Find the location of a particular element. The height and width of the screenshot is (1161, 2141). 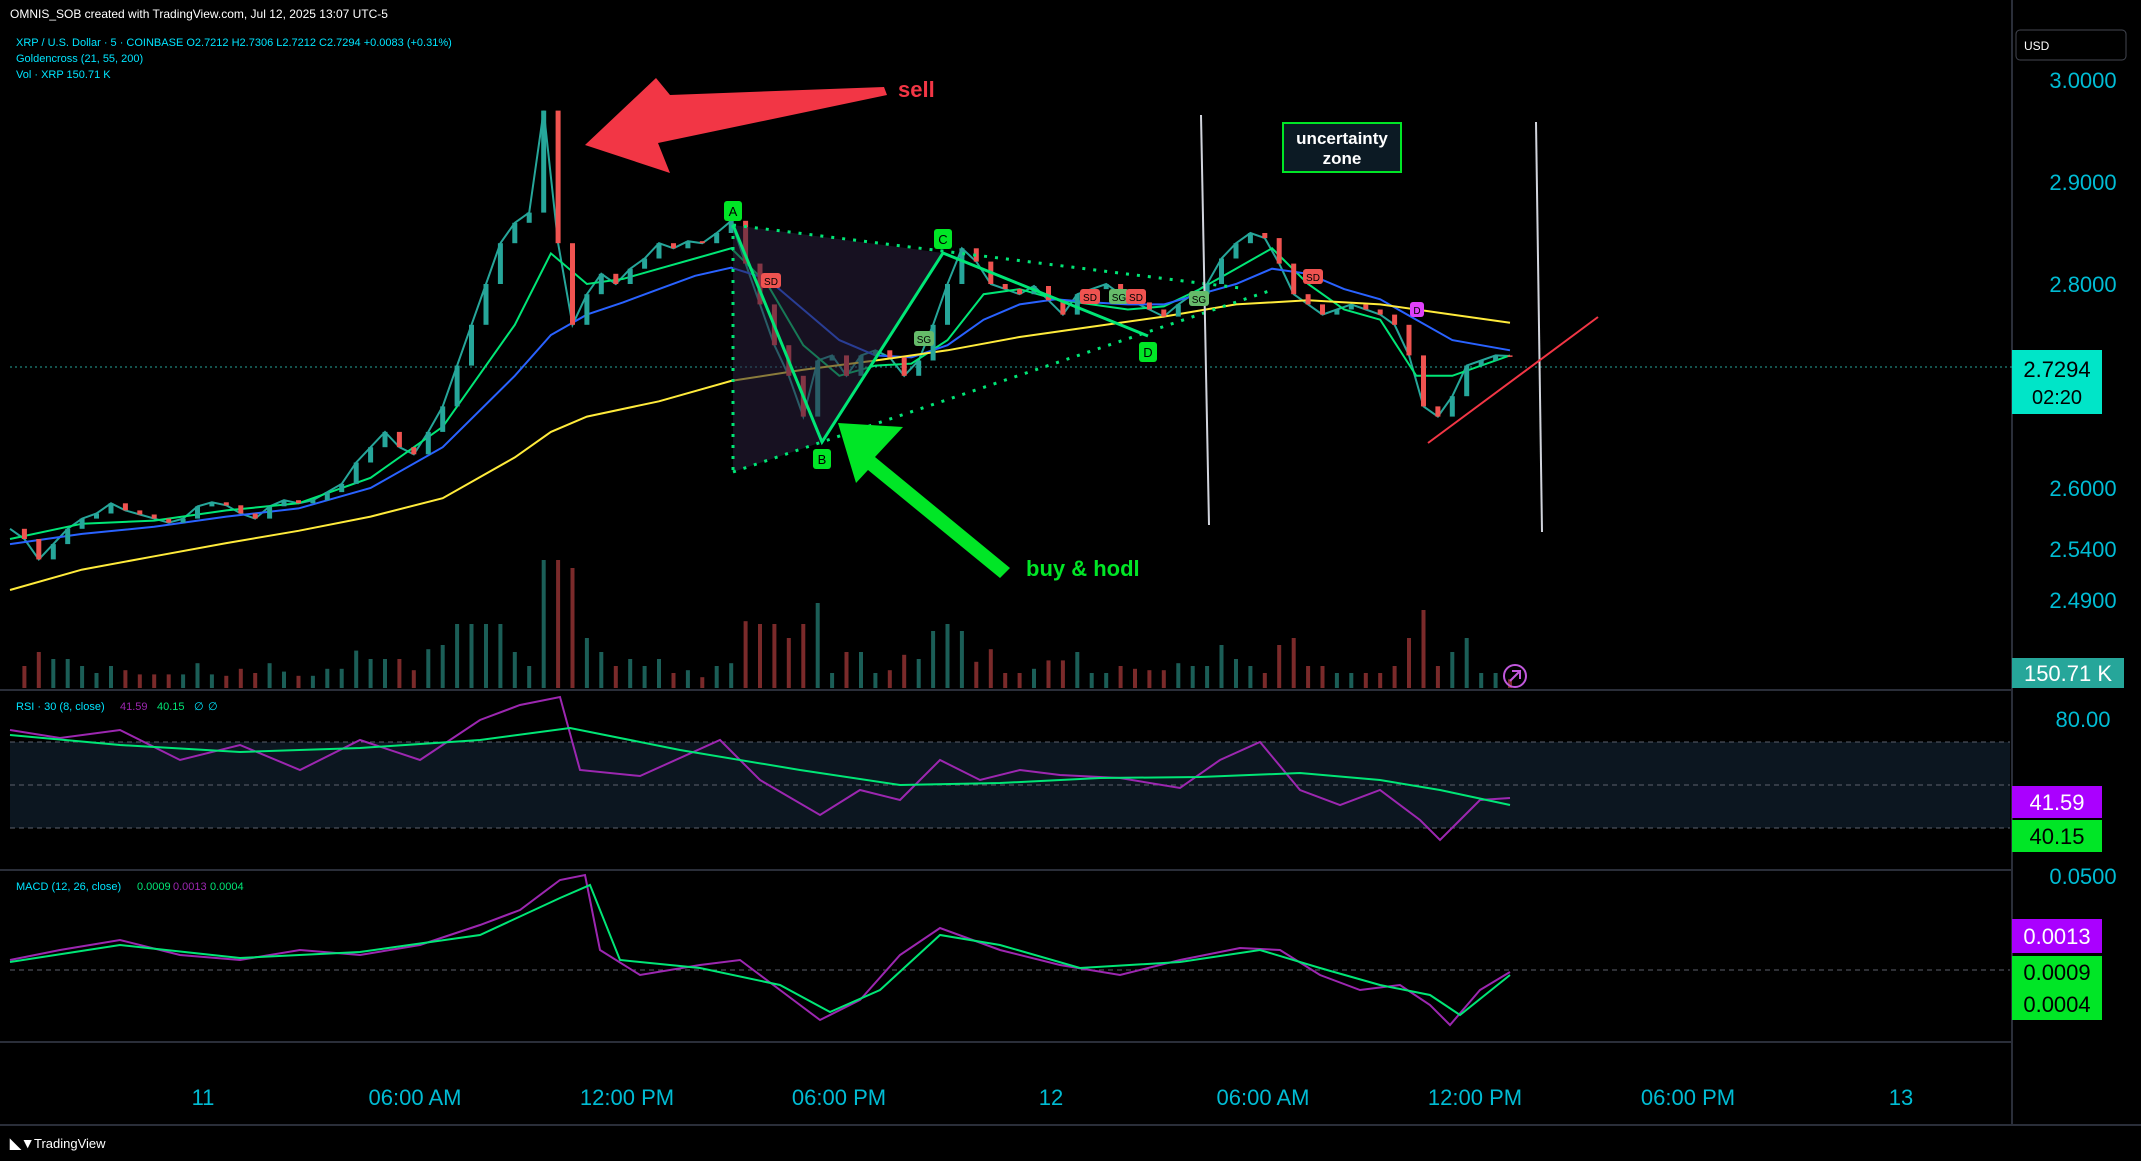

signal-sg-marker: SG is located at coordinates (1199, 298).